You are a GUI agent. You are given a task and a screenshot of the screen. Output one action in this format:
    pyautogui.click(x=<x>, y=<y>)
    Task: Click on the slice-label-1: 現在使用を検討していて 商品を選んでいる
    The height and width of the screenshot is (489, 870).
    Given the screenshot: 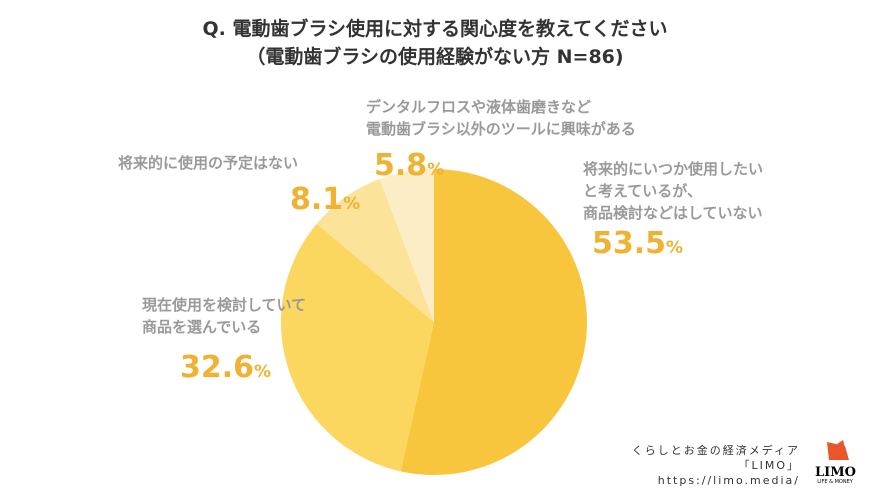 What is the action you would take?
    pyautogui.click(x=224, y=316)
    